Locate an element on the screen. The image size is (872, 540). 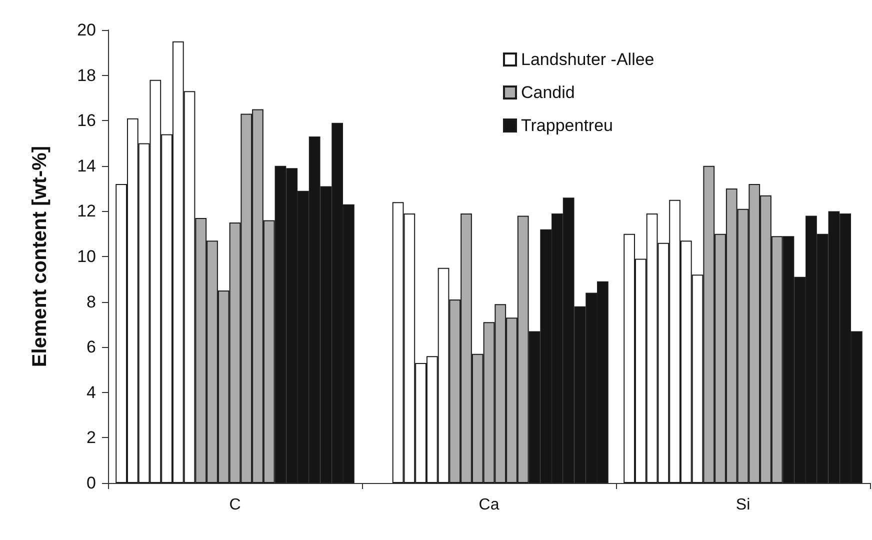
y-tick-label: 20 is located at coordinates (86, 30).